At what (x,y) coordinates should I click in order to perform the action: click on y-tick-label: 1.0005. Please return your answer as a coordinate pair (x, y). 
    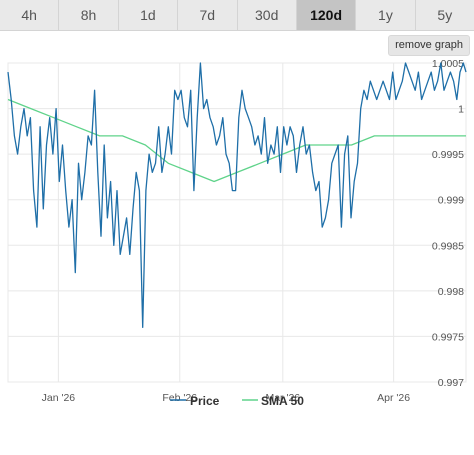
    Looking at the image, I should click on (448, 64).